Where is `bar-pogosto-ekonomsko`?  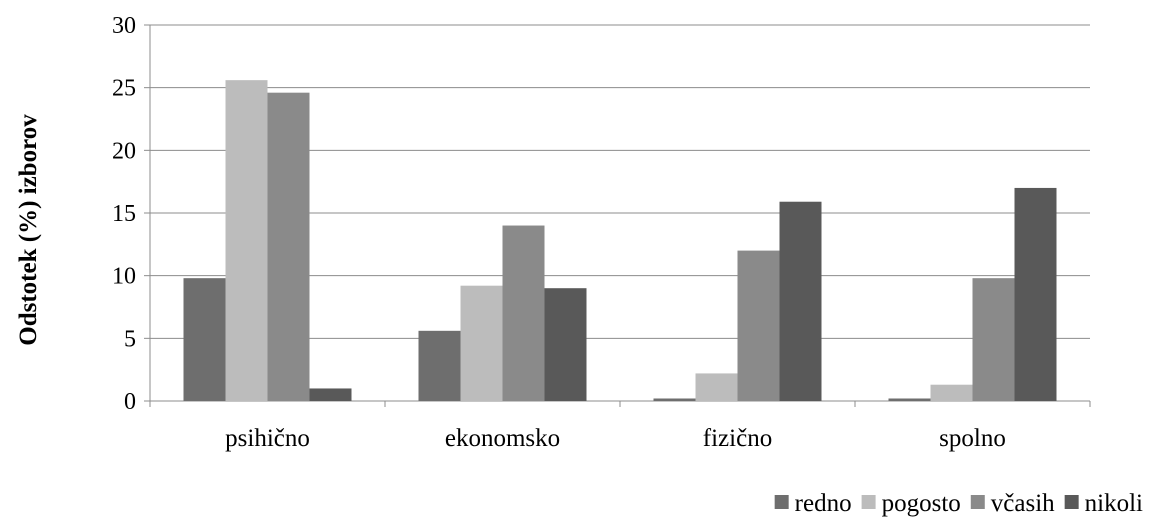 bar-pogosto-ekonomsko is located at coordinates (481, 343).